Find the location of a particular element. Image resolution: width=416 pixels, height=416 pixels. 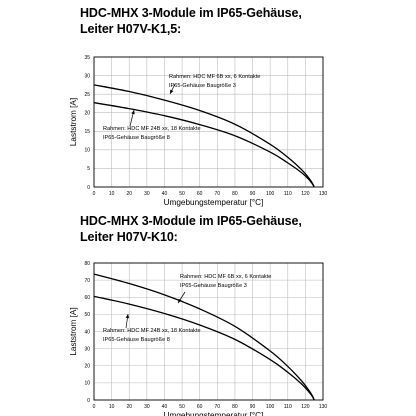

y-tick-label: 15 is located at coordinates (87, 132).